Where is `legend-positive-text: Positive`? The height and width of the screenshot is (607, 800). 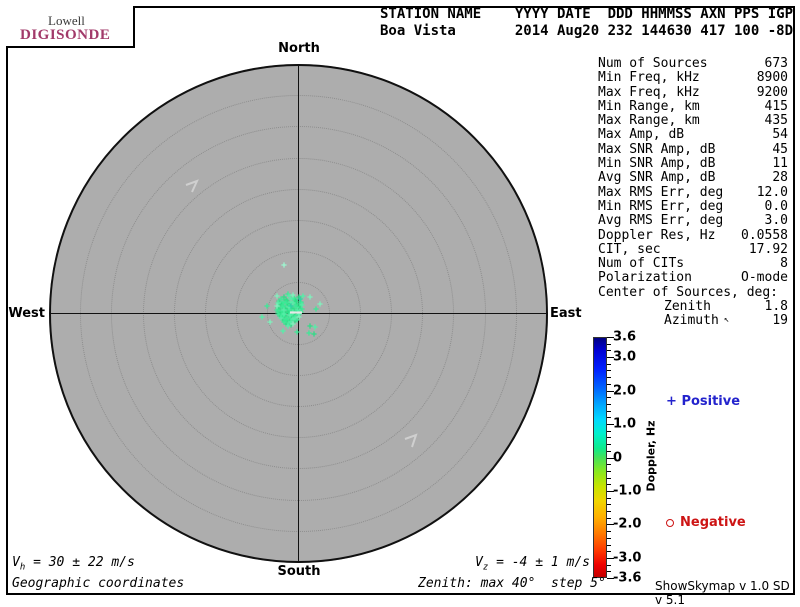
legend-positive-text: Positive is located at coordinates (711, 401).